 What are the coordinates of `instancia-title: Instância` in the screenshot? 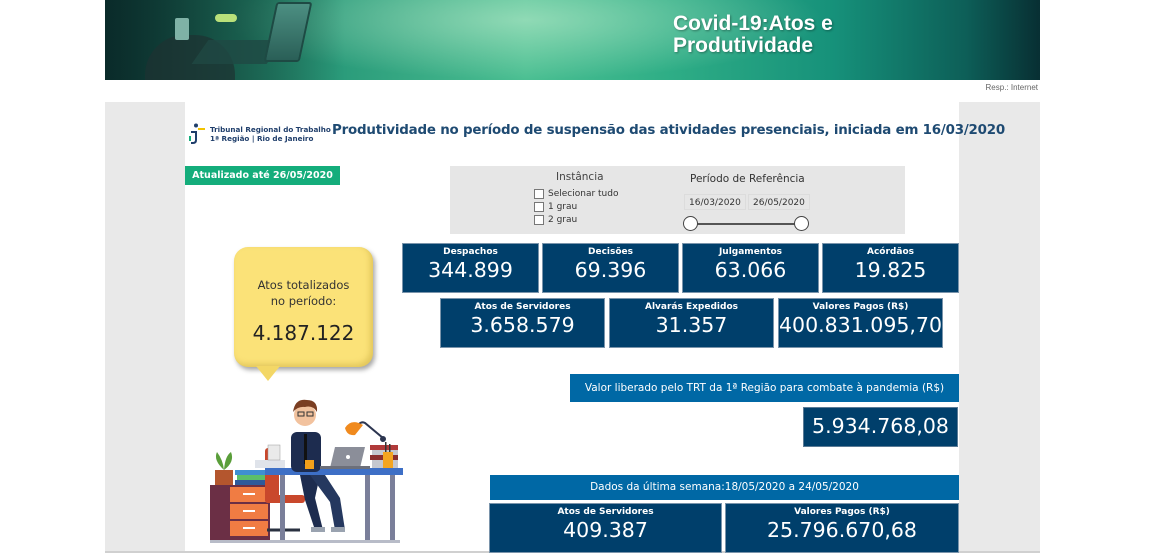 It's located at (580, 177).